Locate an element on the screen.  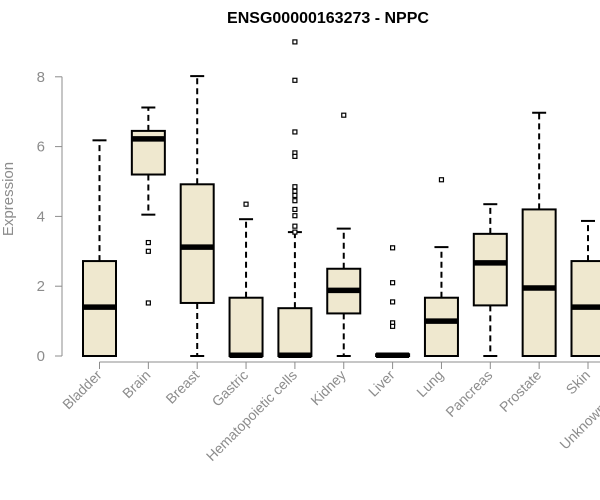
box-breast is located at coordinates (197, 216).